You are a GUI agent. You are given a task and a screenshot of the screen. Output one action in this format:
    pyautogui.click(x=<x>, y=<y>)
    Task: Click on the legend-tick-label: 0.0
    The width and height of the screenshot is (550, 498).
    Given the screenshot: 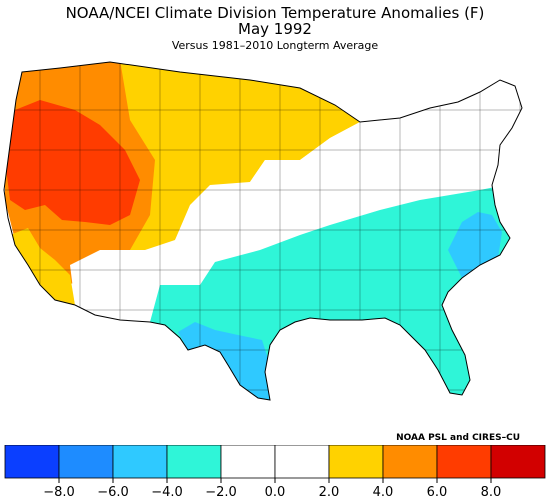 What is the action you would take?
    pyautogui.click(x=275, y=491)
    